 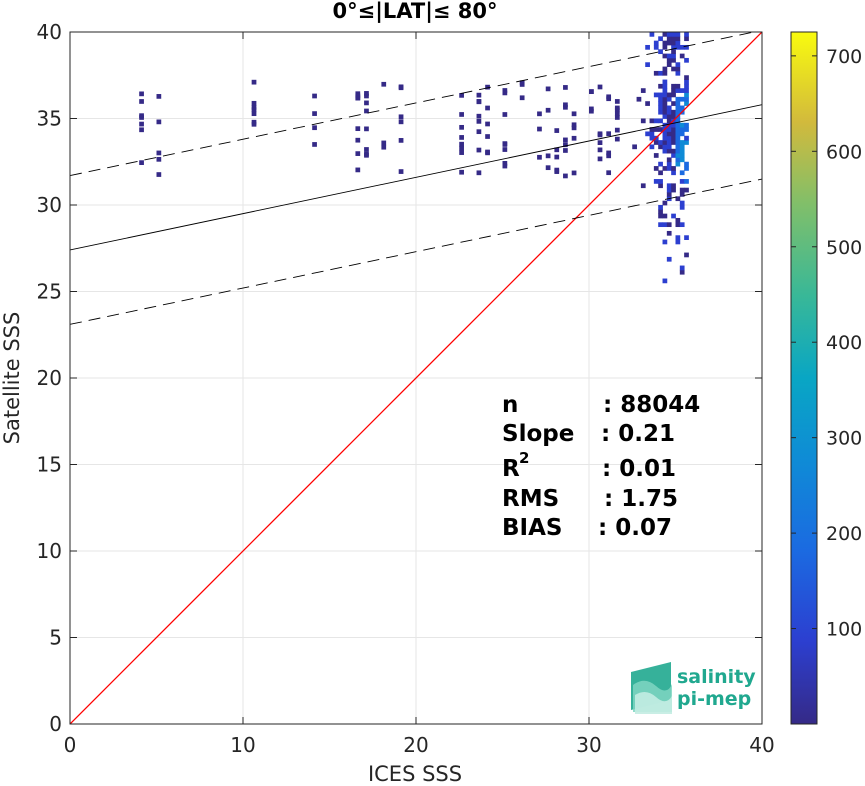 What do you see at coordinates (414, 12) in the screenshot?
I see `chart-title: 0°≤|LAT|≤ 80°` at bounding box center [414, 12].